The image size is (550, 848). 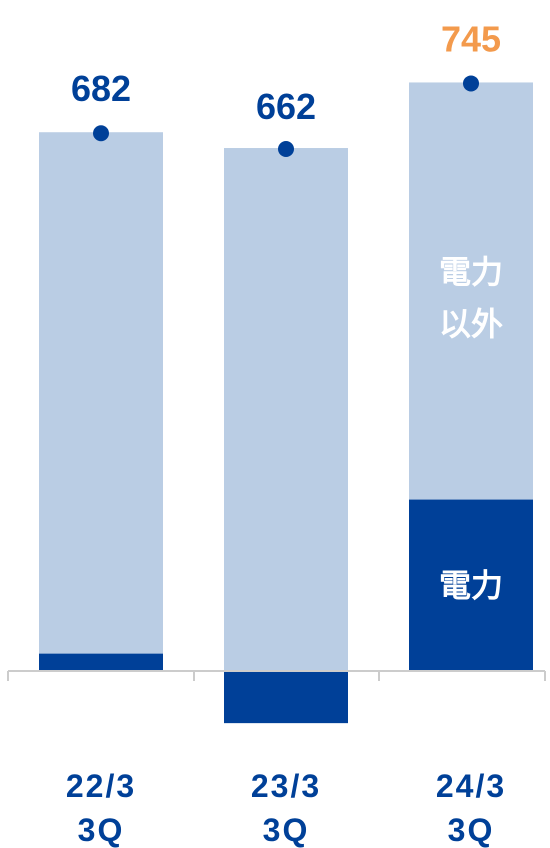 I want to click on series-label-power: 電力, so click(x=471, y=585).